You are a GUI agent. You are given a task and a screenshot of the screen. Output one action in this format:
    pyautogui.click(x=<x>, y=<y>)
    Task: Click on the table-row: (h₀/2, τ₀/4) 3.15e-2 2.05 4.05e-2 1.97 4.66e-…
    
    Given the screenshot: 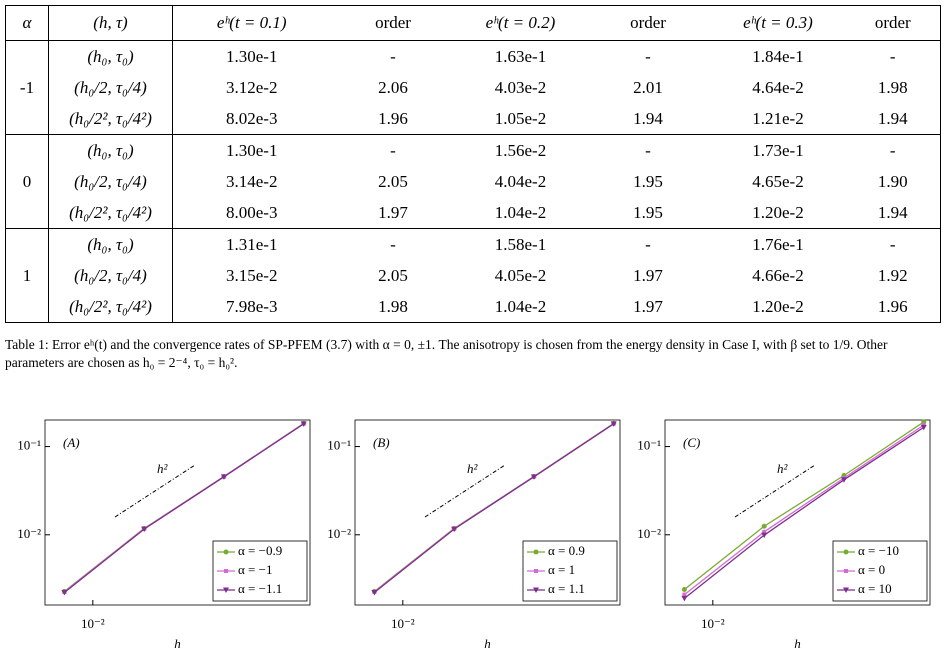 What is the action you would take?
    pyautogui.click(x=473, y=275)
    